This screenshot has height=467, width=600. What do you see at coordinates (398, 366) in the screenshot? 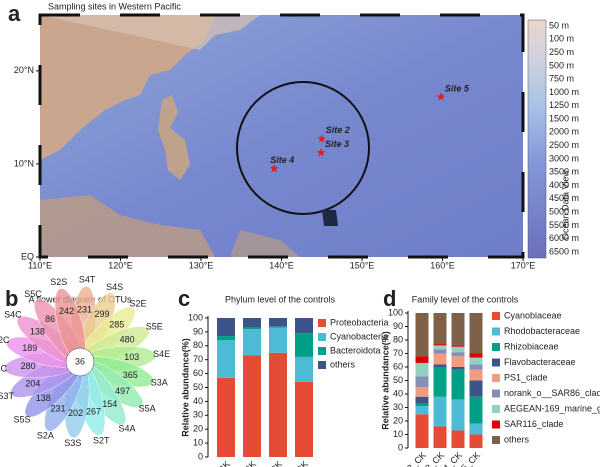
I see `y-tick-label: 60` at bounding box center [398, 366].